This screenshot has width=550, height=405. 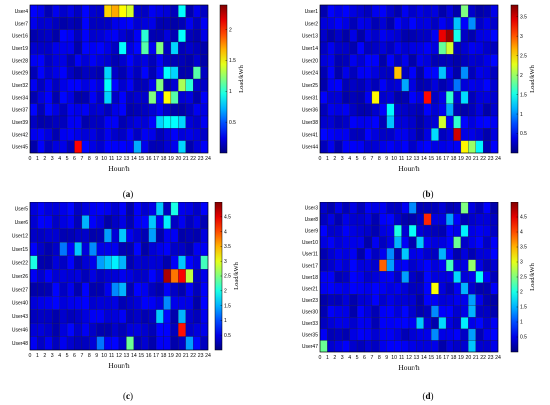 I want to click on y-tick-label: User34, so click(x=20, y=98).